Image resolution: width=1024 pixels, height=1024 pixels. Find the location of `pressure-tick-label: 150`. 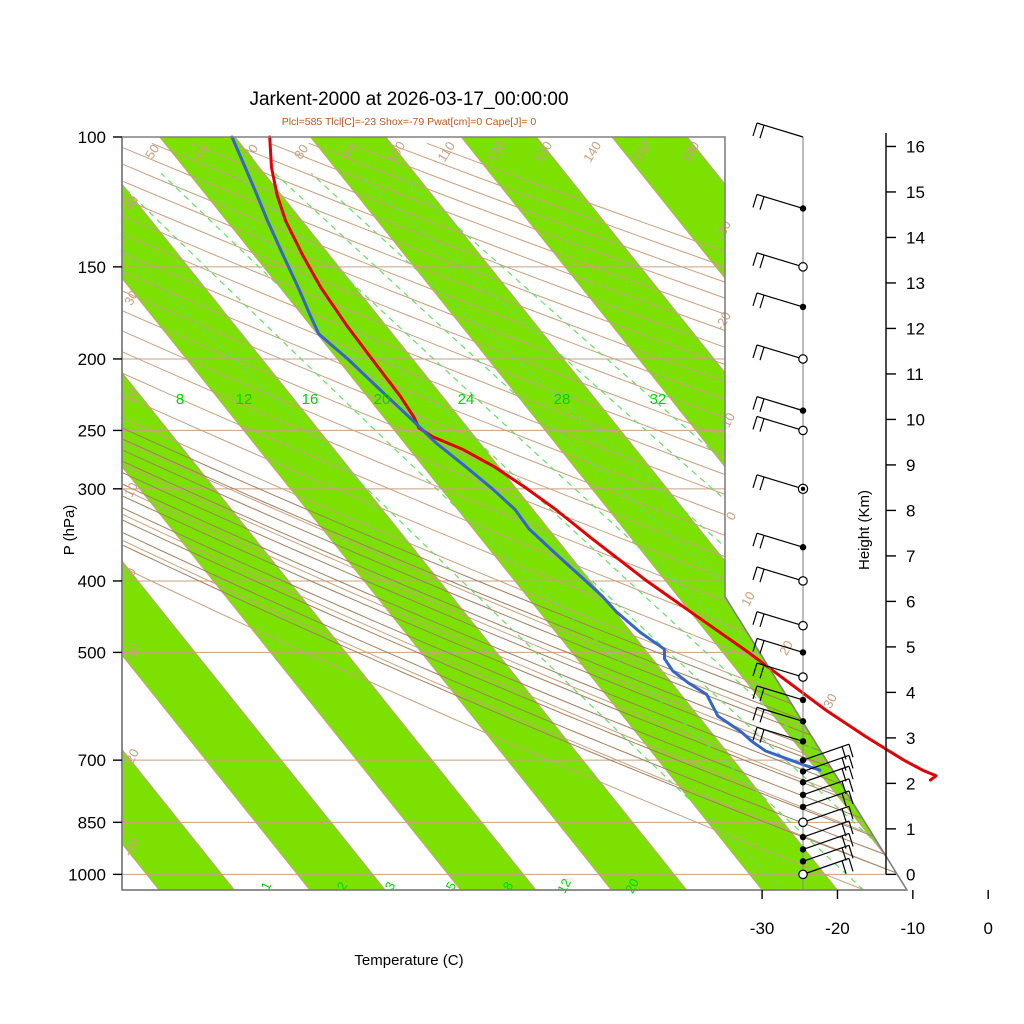

pressure-tick-label: 150 is located at coordinates (92, 267).